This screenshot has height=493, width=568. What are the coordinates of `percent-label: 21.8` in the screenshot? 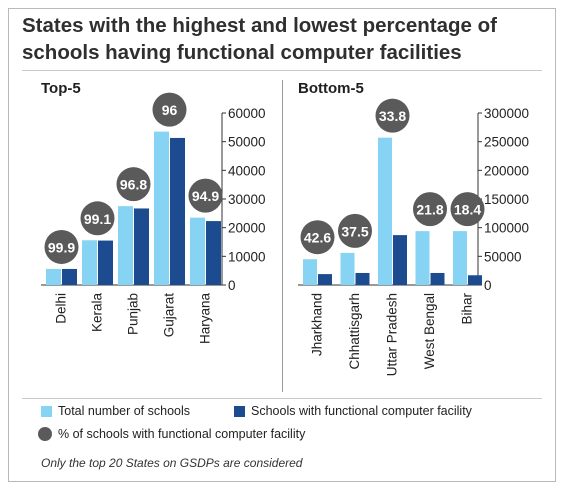 It's located at (429, 210).